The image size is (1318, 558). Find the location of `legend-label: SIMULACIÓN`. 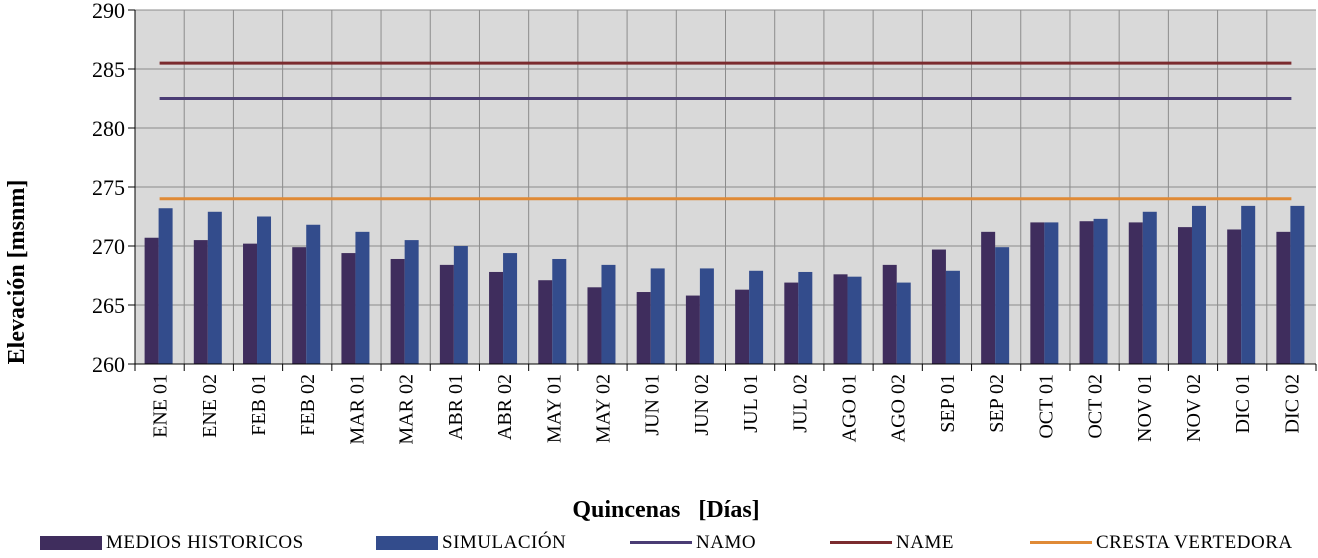

legend-label: SIMULACIÓN is located at coordinates (504, 542).